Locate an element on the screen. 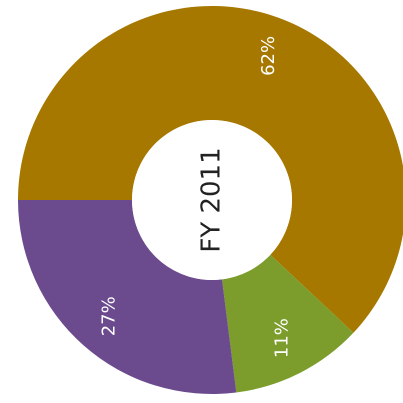 The image size is (403, 403). slice-label: 62% is located at coordinates (268, 56).